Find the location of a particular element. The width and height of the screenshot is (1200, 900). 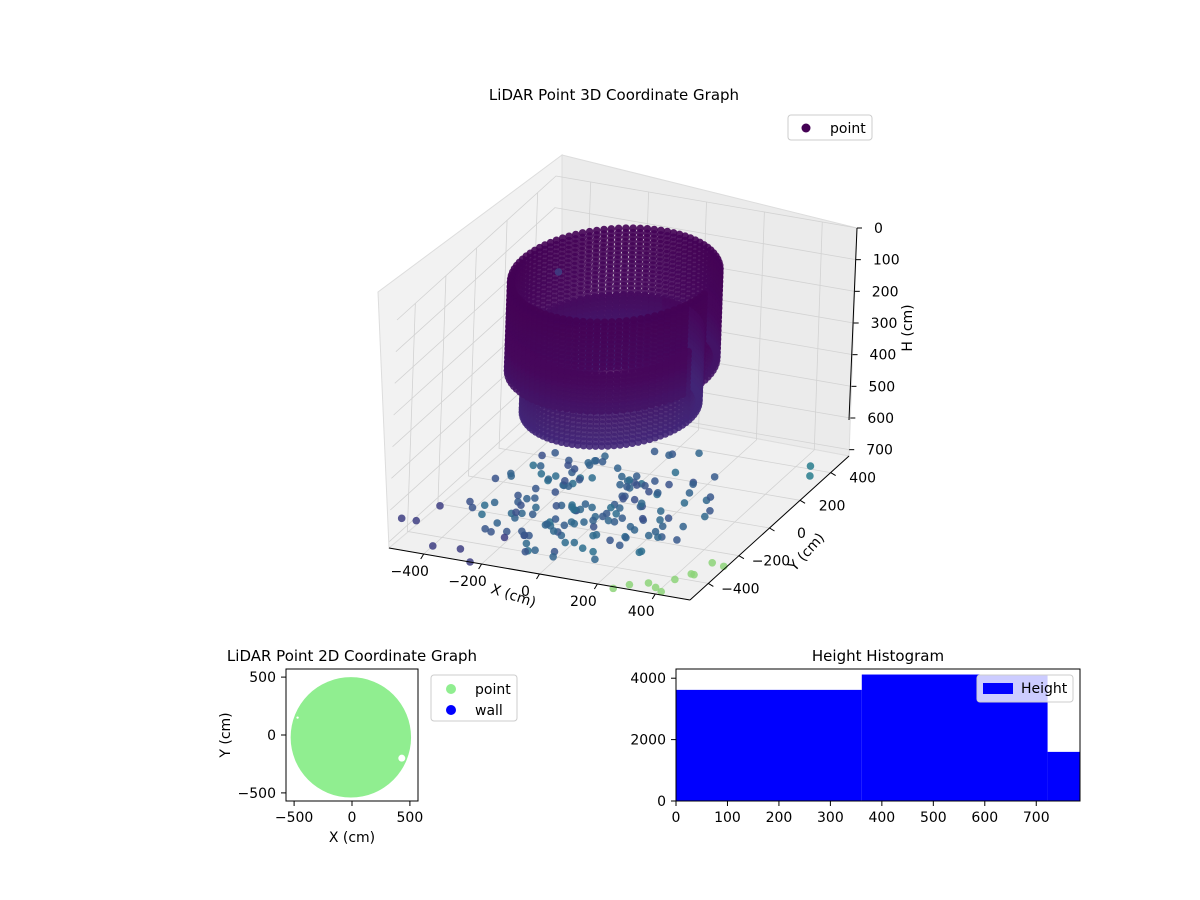

z-tick-label-4: 400 is located at coordinates (883, 356).